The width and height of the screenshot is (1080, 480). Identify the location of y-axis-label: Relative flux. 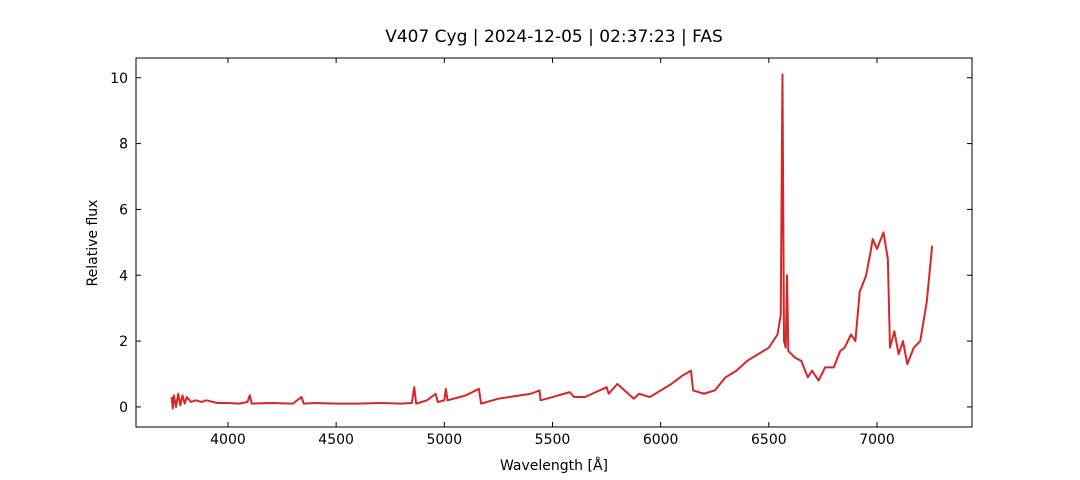
(93, 243).